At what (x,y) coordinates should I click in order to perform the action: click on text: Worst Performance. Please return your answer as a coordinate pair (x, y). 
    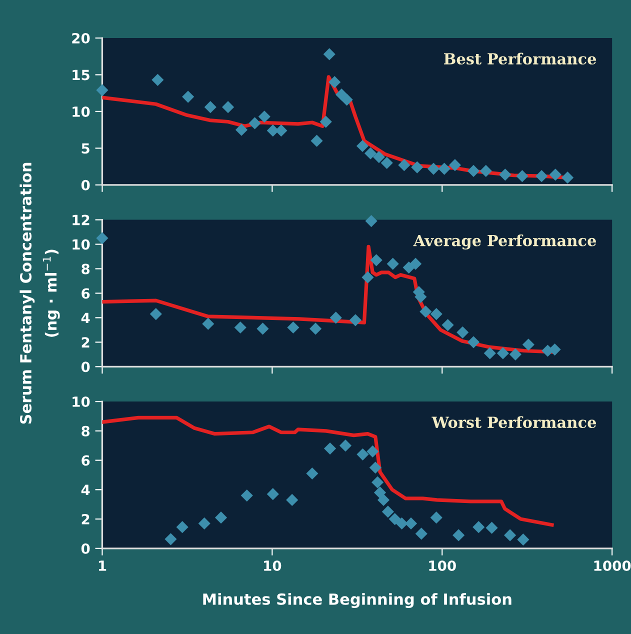
    Looking at the image, I should click on (514, 422).